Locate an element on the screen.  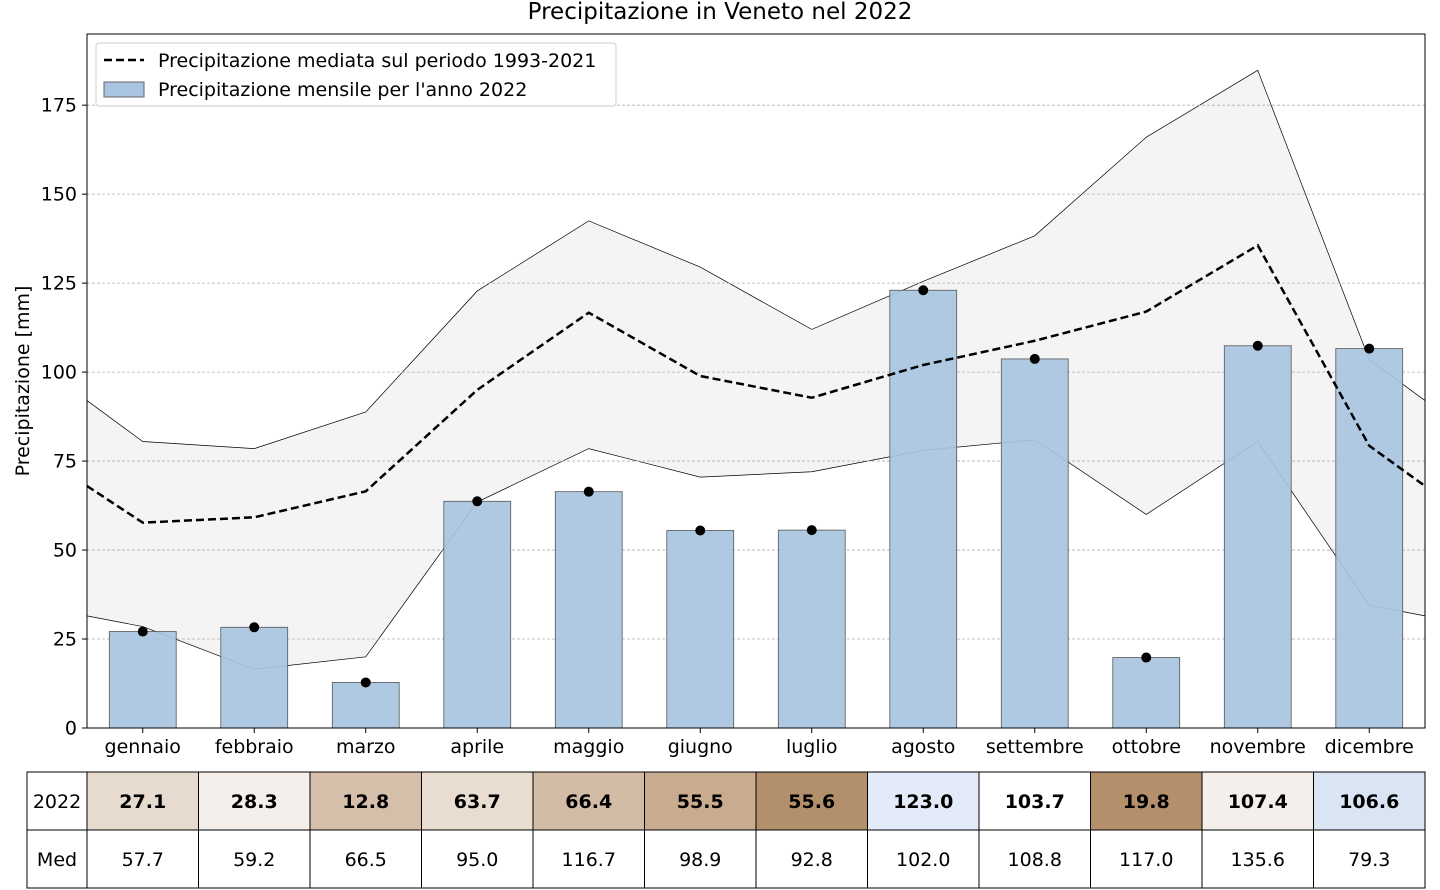
table-cell-value: 116.7 is located at coordinates (589, 860).